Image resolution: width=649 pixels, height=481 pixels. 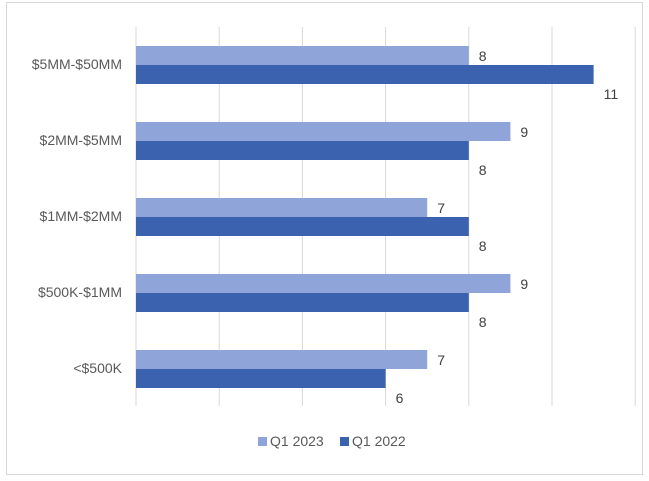 I want to click on legend-label: Q1 2023, so click(x=297, y=441).